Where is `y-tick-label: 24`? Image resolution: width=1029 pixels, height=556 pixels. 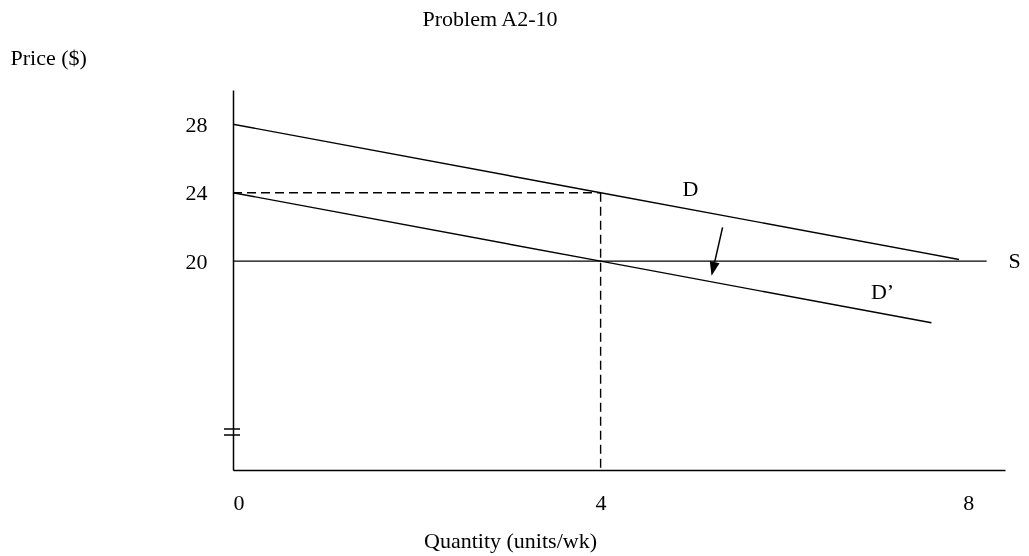 y-tick-label: 24 is located at coordinates (196, 193).